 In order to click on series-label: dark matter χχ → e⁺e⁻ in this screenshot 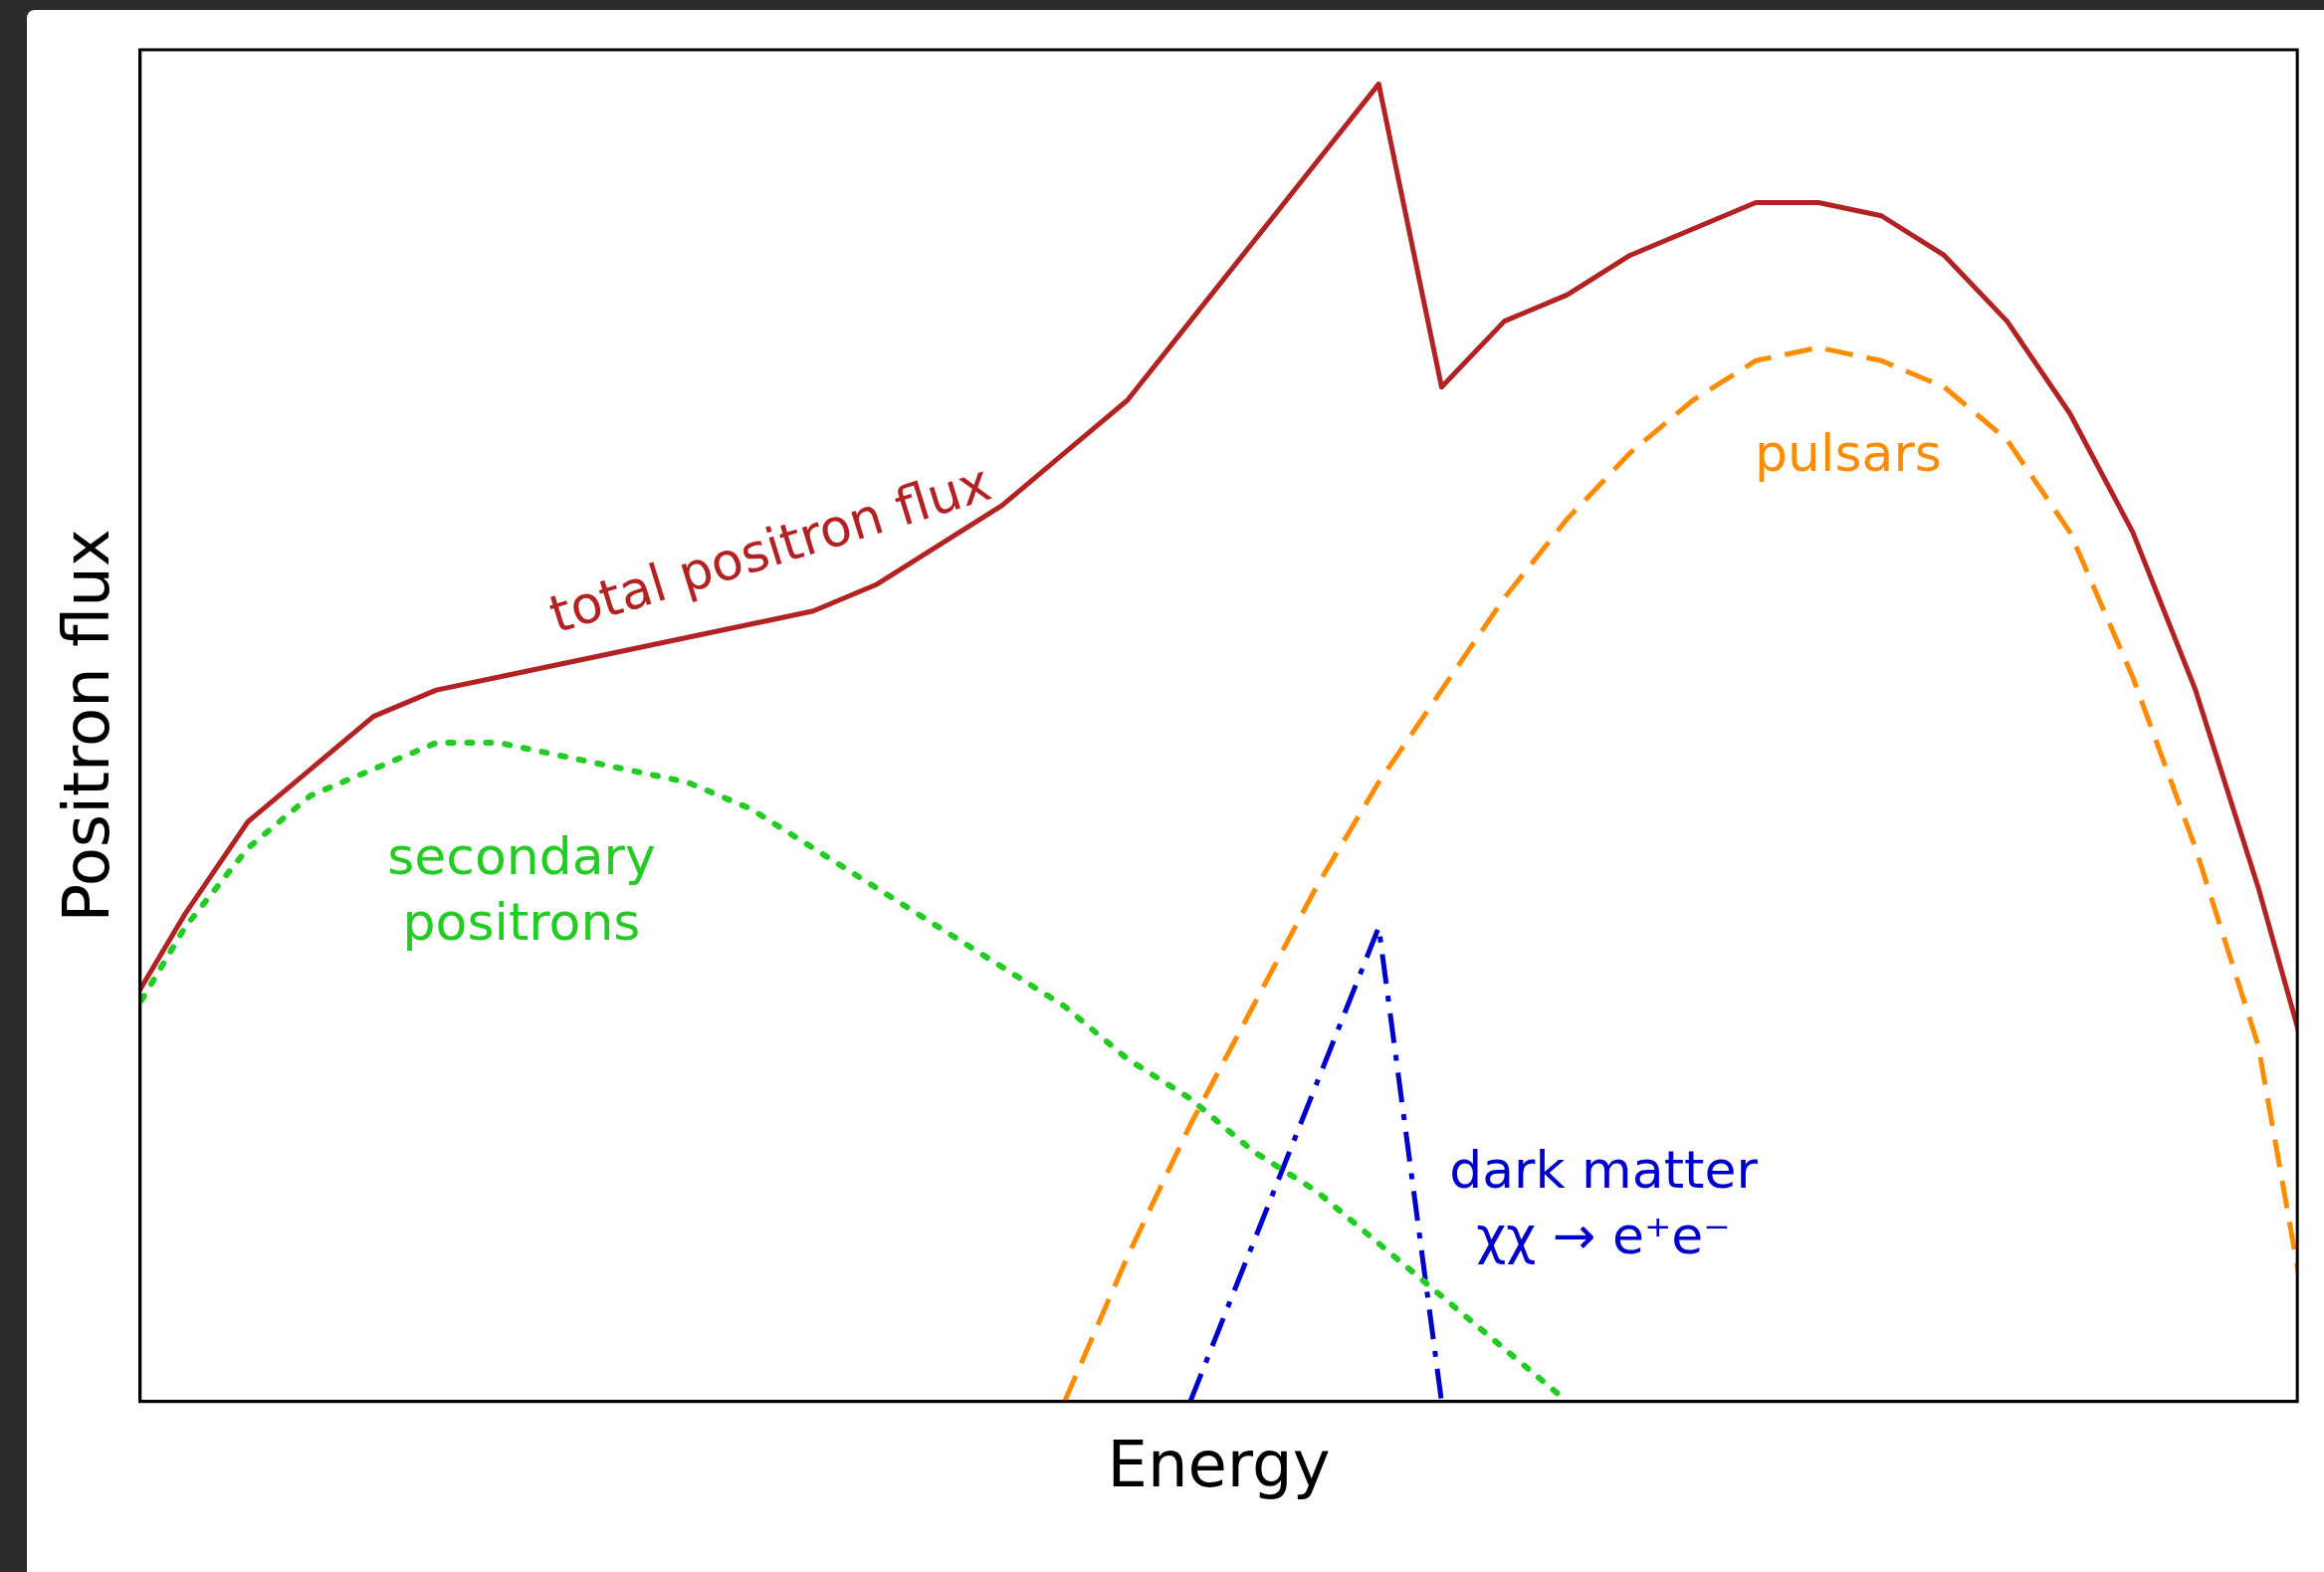, I will do `click(1604, 1202)`.